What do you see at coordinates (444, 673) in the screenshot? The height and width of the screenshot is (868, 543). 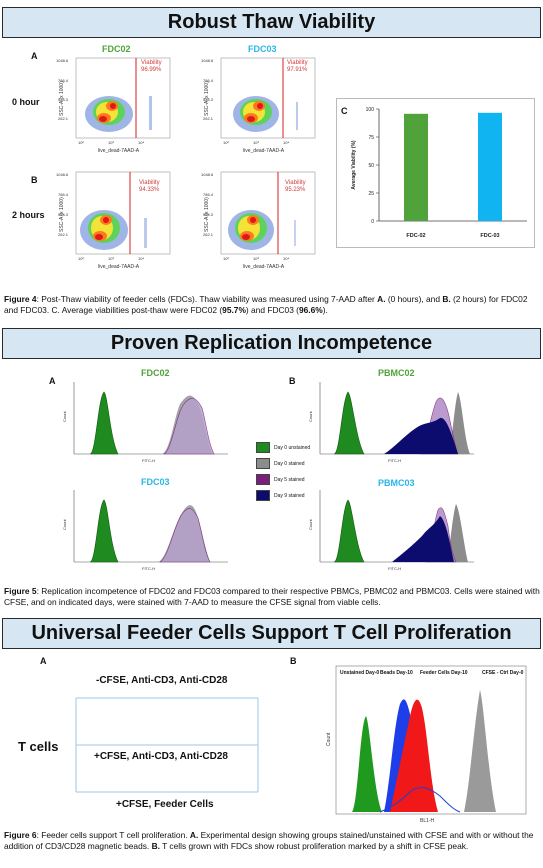 I see `hist-label-feeder: Feeder Cells Day-10` at bounding box center [444, 673].